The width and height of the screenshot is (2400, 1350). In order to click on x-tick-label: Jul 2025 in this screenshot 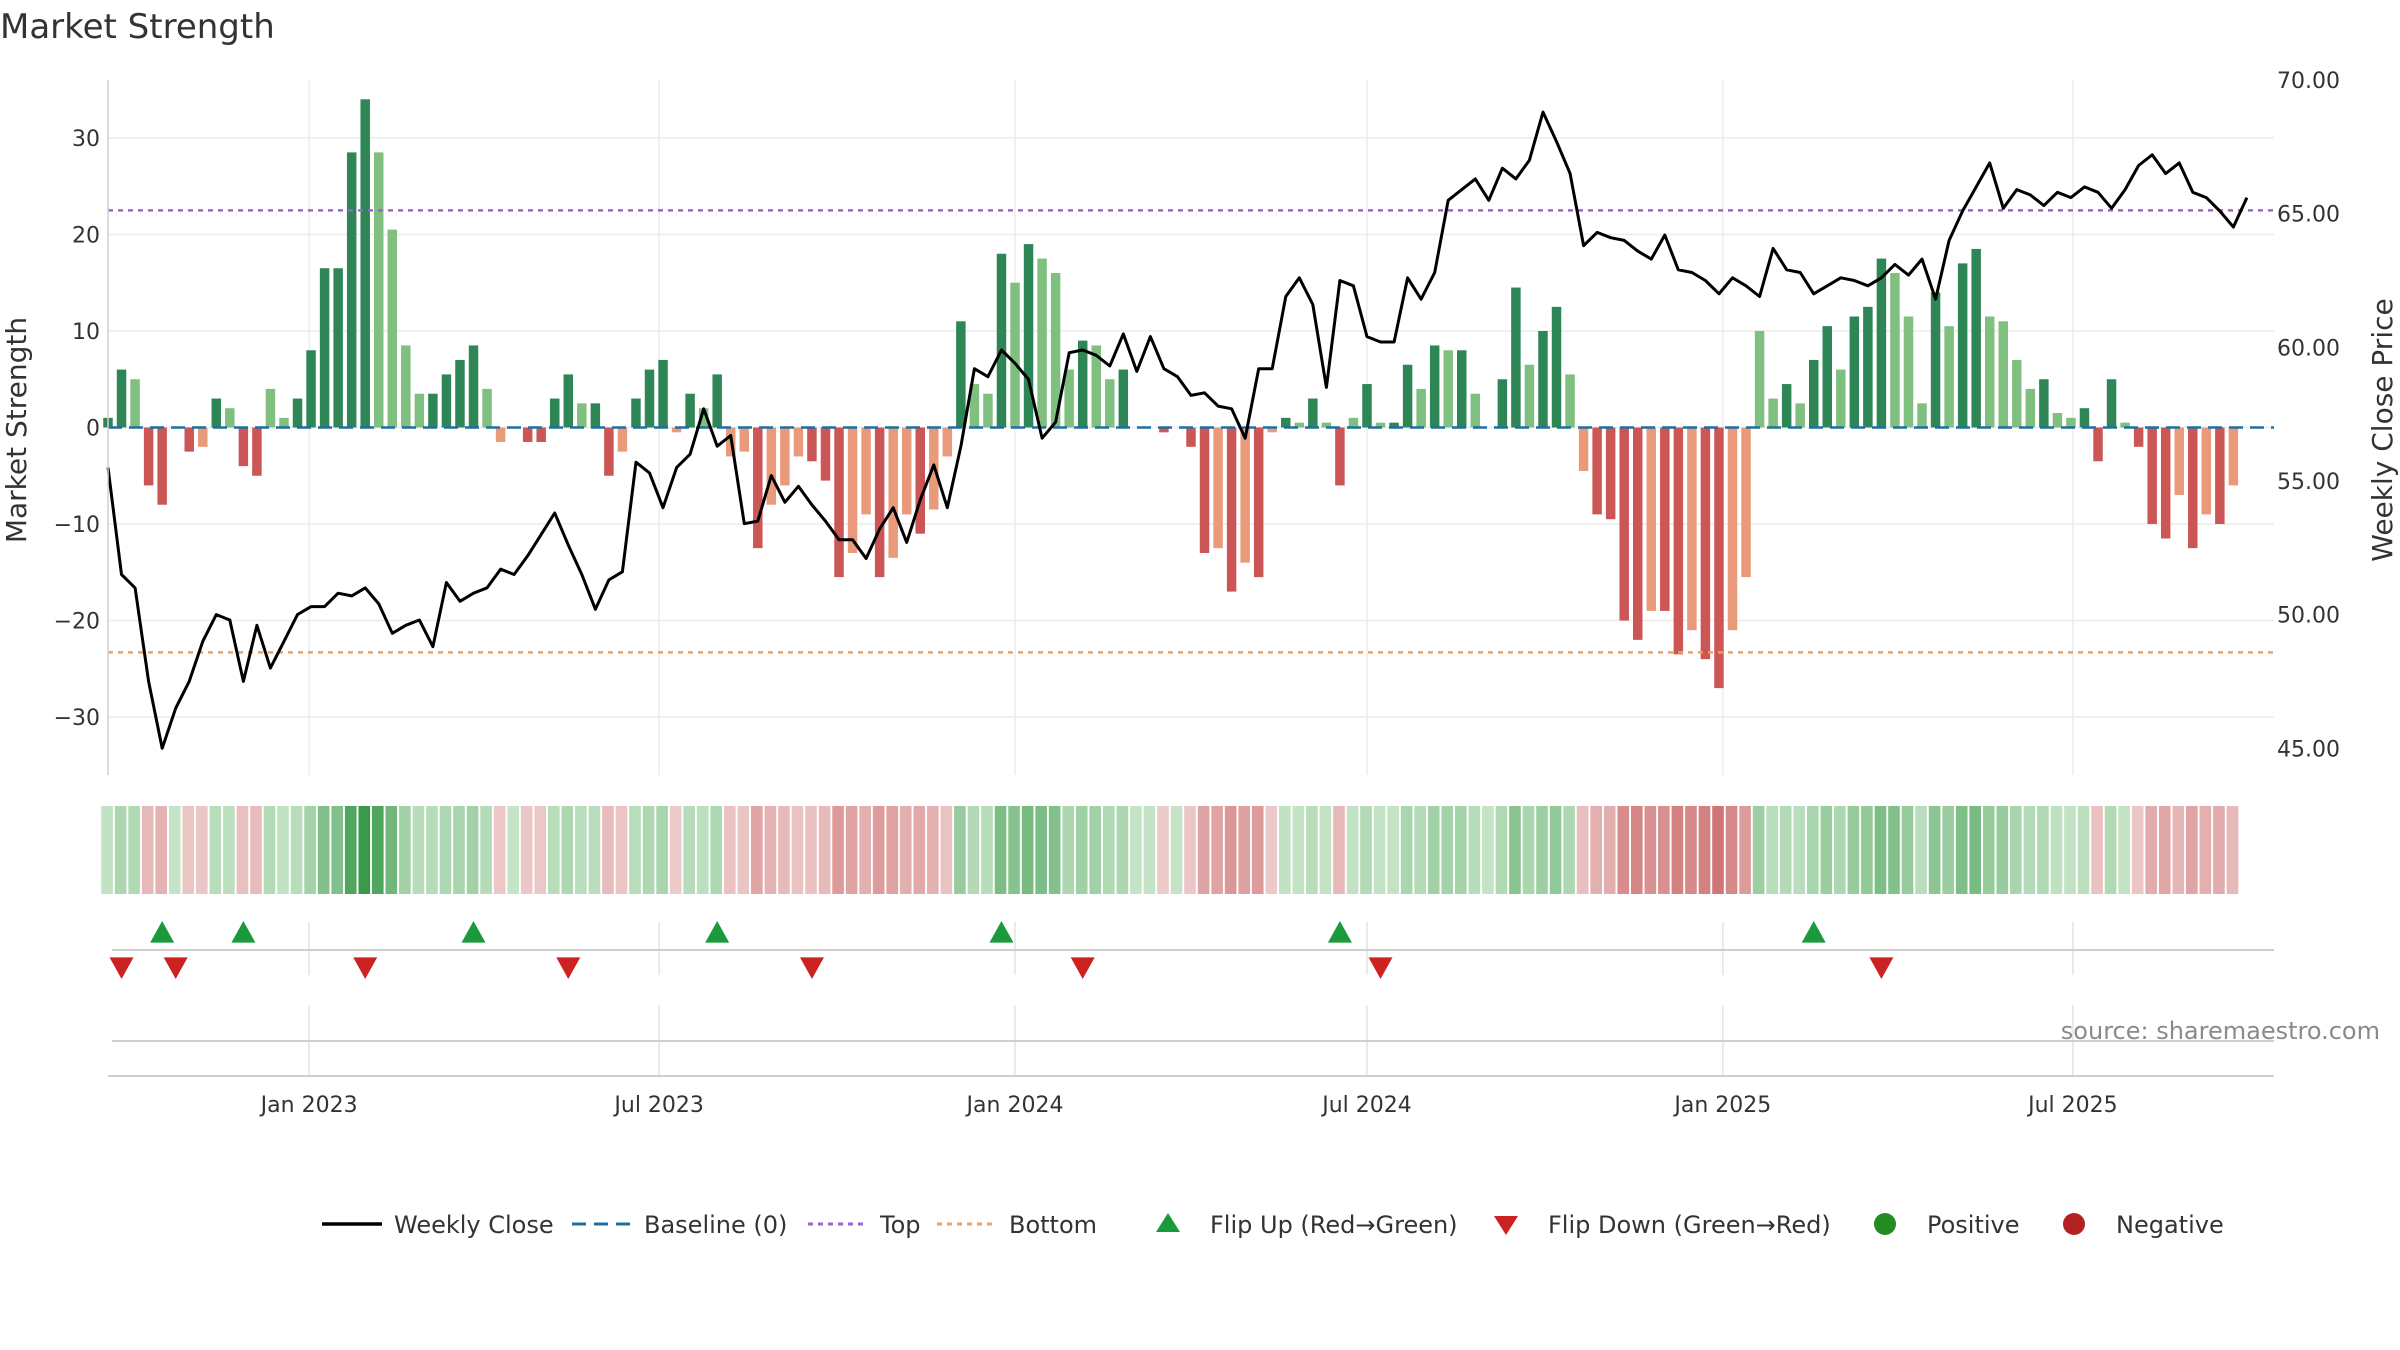, I will do `click(2072, 1105)`.